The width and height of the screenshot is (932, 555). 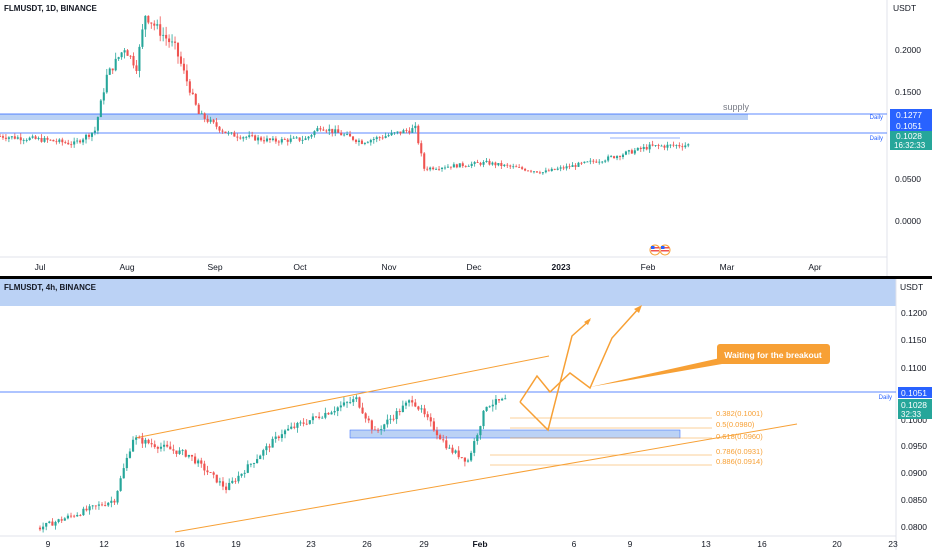 I want to click on demand-zone, so click(x=515, y=434).